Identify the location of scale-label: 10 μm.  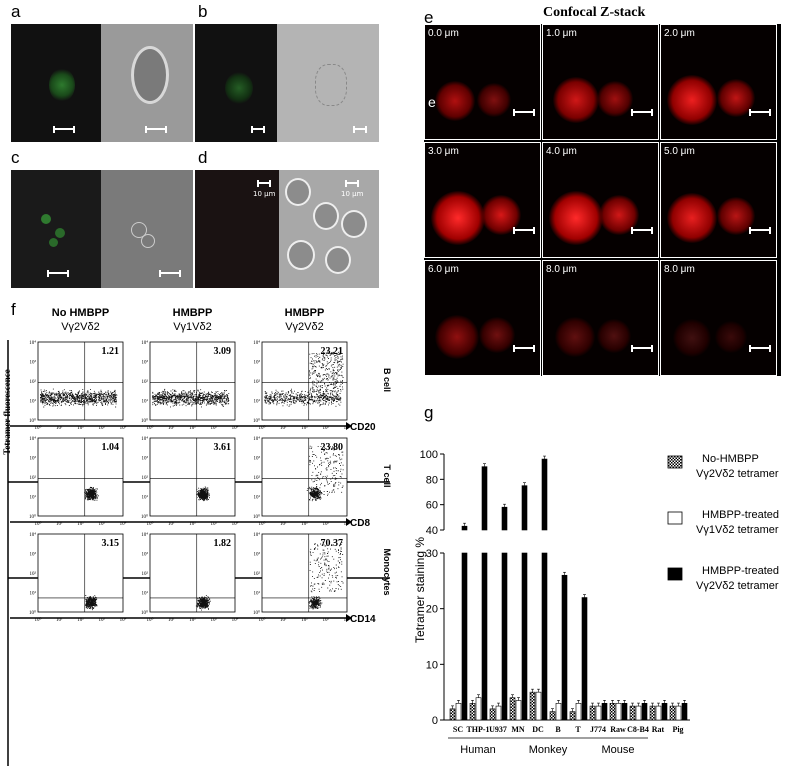
(352, 194).